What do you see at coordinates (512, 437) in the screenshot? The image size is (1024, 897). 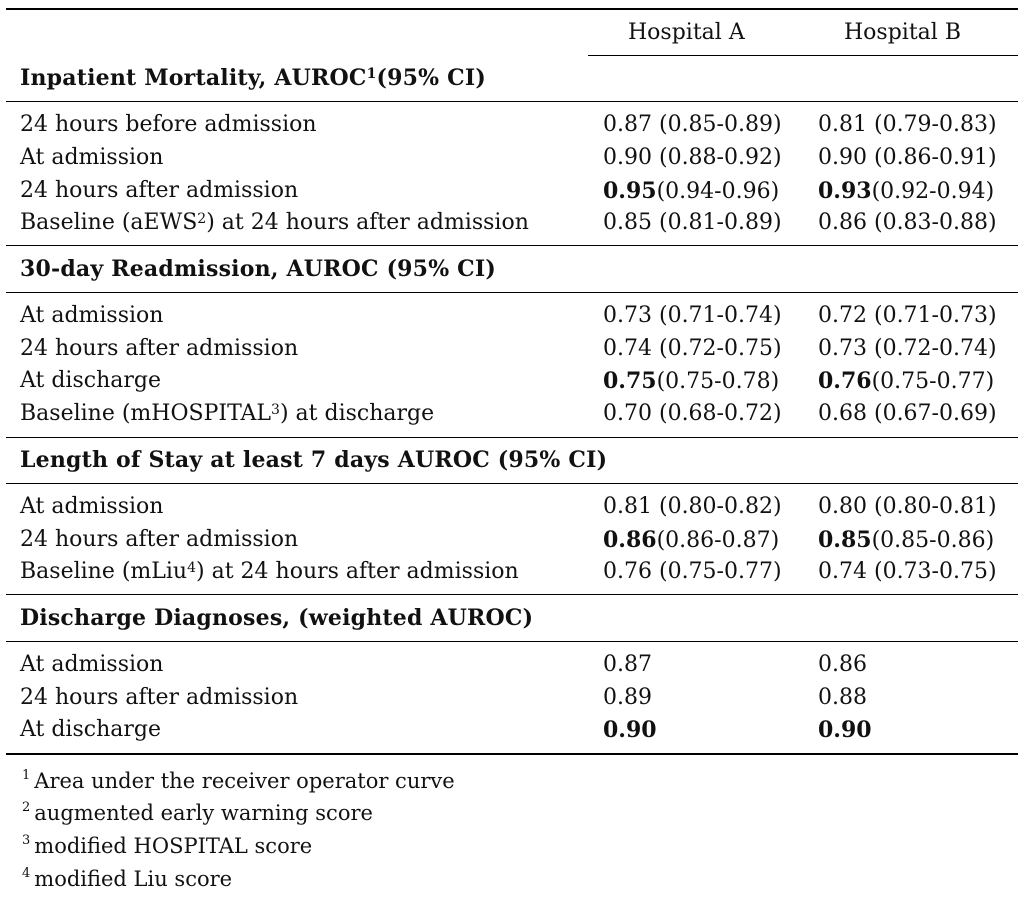 I see `section-3-top-rule` at bounding box center [512, 437].